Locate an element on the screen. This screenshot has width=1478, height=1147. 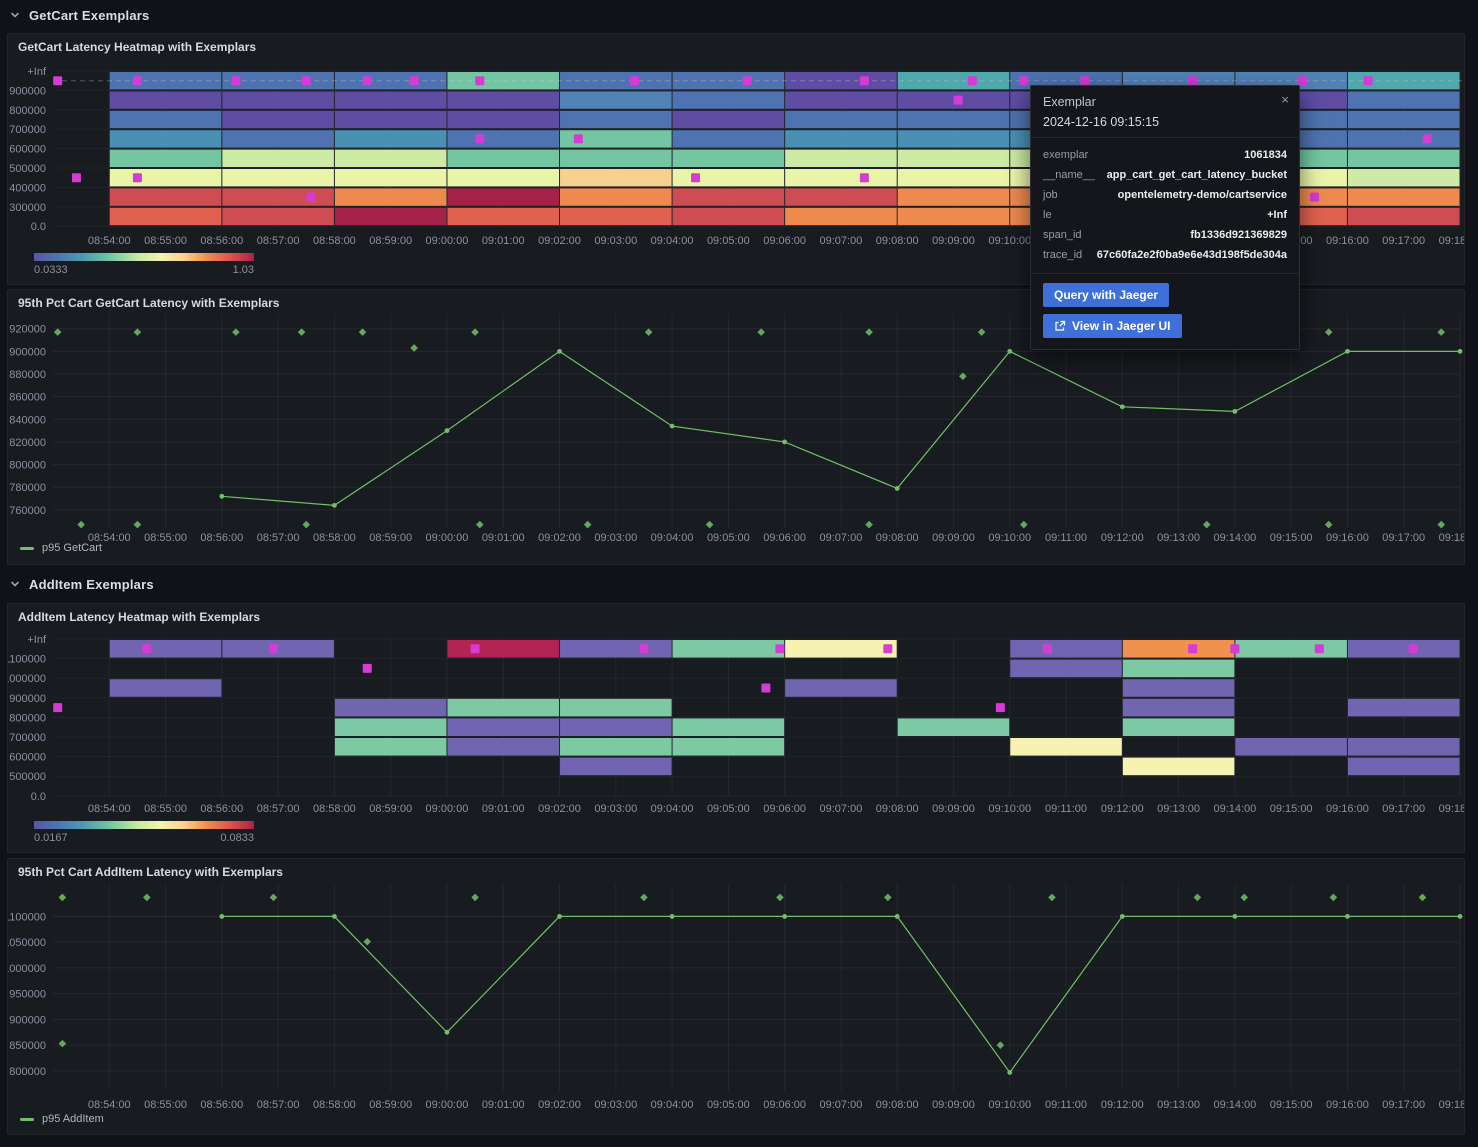
query-with-jaeger-button: Query with Jaeger is located at coordinates (1106, 295).